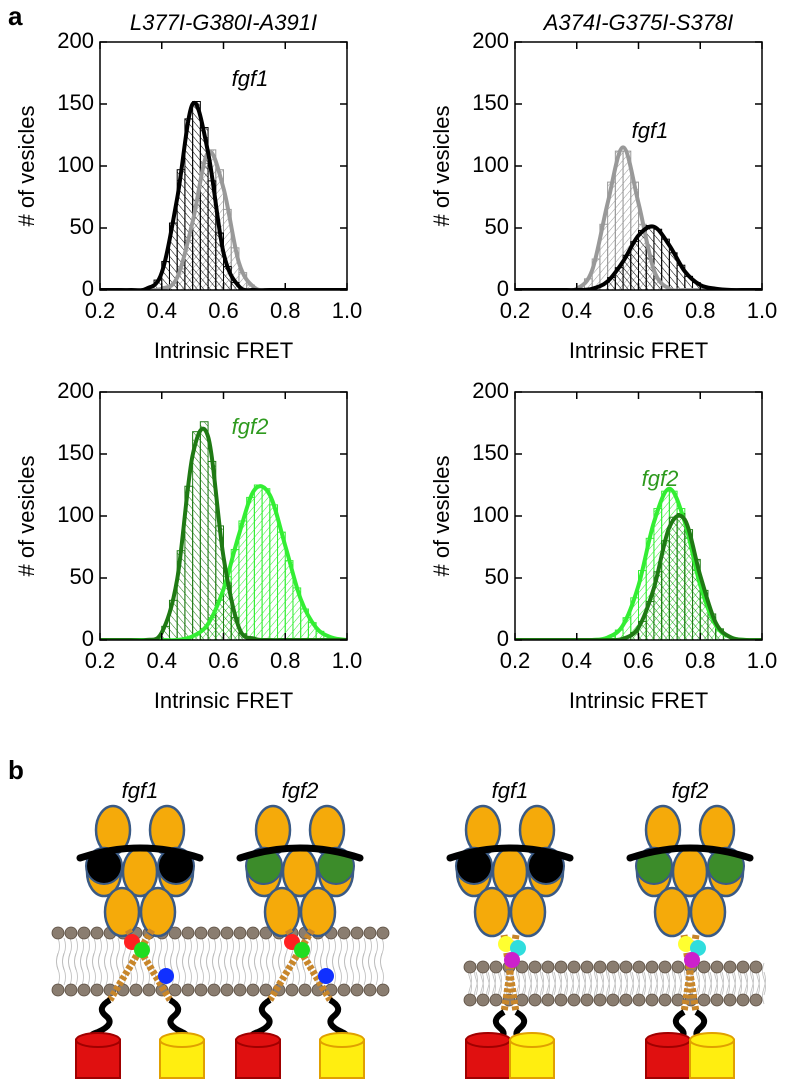 This screenshot has width=788, height=1086. What do you see at coordinates (690, 853) in the screenshot?
I see `dimer-arc` at bounding box center [690, 853].